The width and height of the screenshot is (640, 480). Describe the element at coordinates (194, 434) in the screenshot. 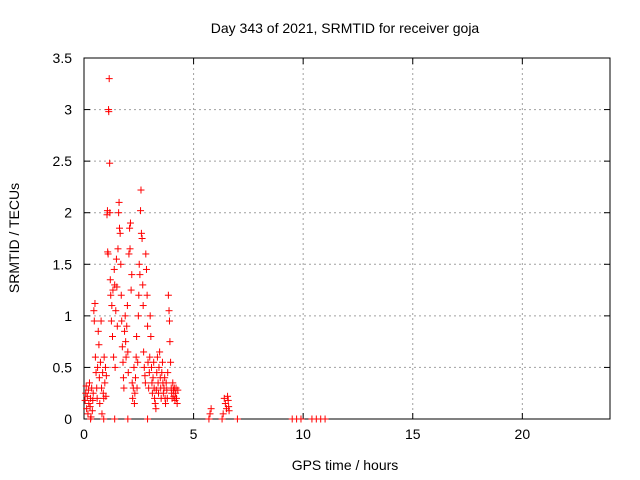

I see `x-tick-label: 5` at that location.